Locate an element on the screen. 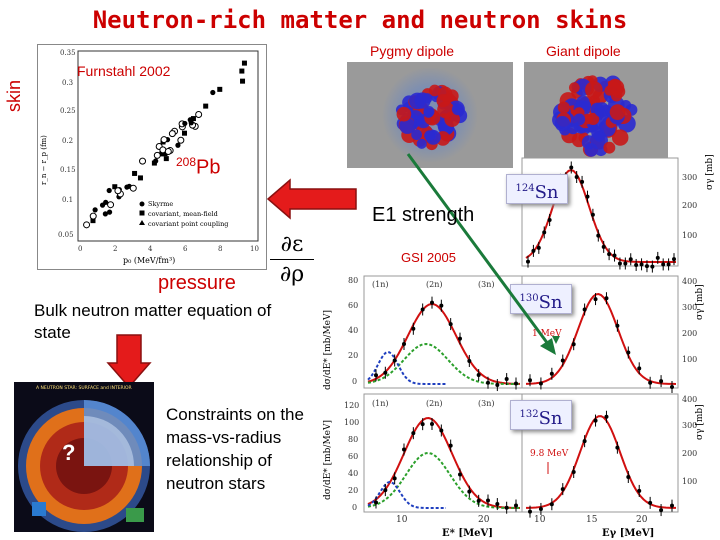 This screenshot has width=720, height=540. pygmy-dipole-title: Pygmy dipole is located at coordinates (412, 51).